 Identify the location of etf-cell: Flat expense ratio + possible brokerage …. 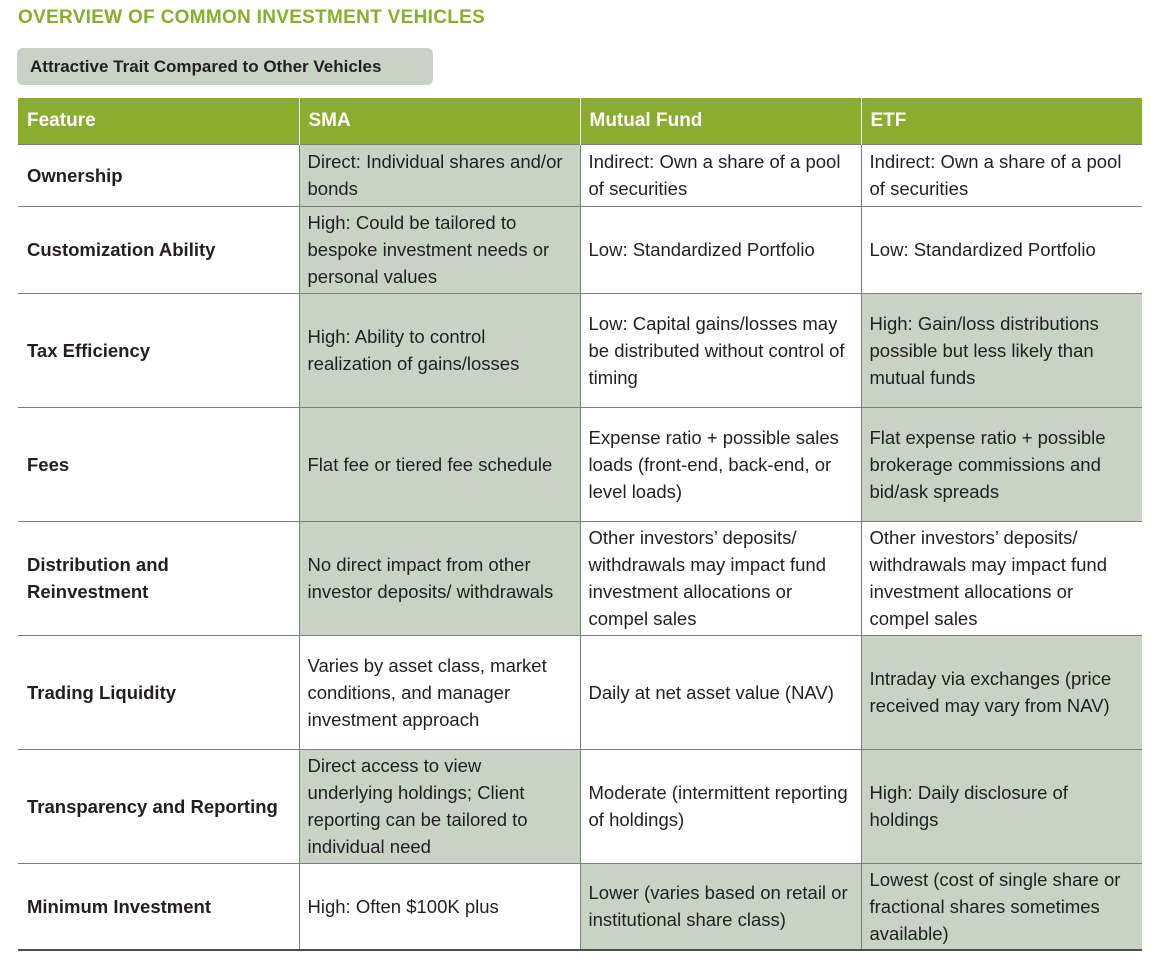
(1001, 463).